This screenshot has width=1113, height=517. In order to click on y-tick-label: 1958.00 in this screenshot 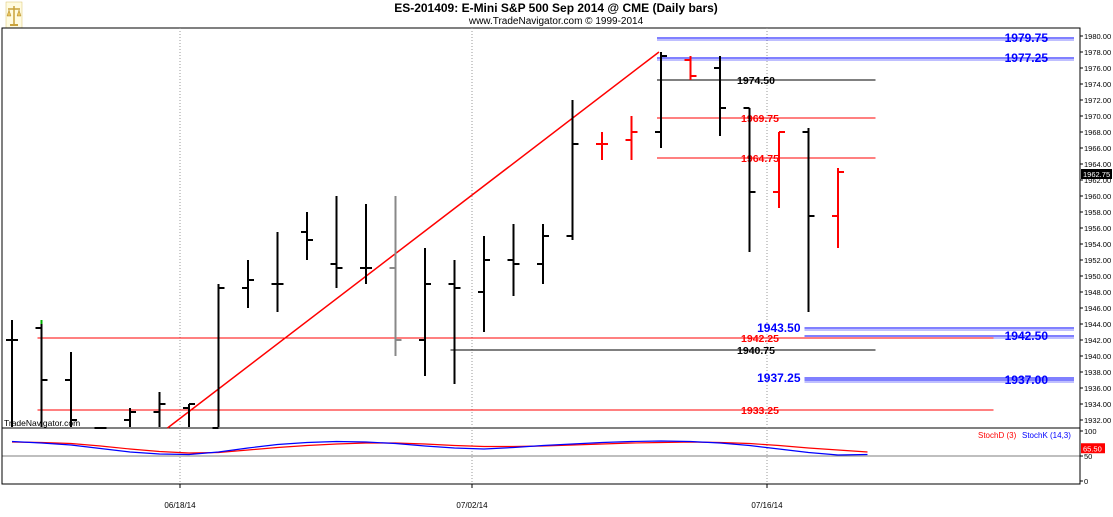, I will do `click(1097, 212)`.